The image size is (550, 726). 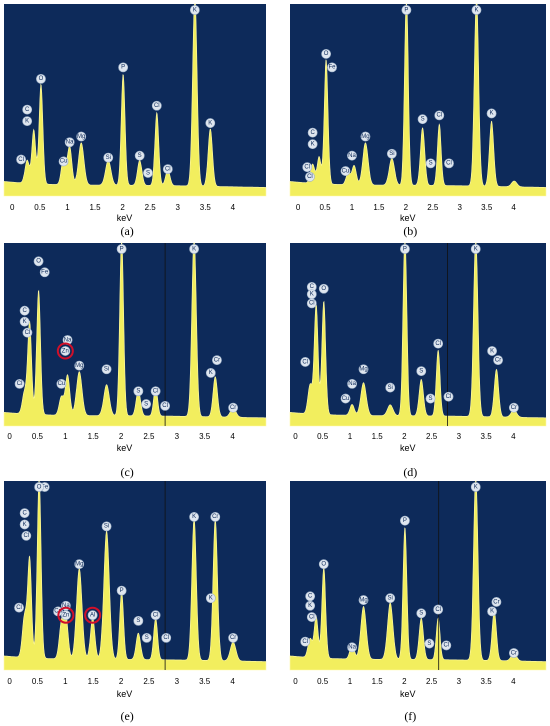 I want to click on element-label: Si, so click(x=390, y=598).